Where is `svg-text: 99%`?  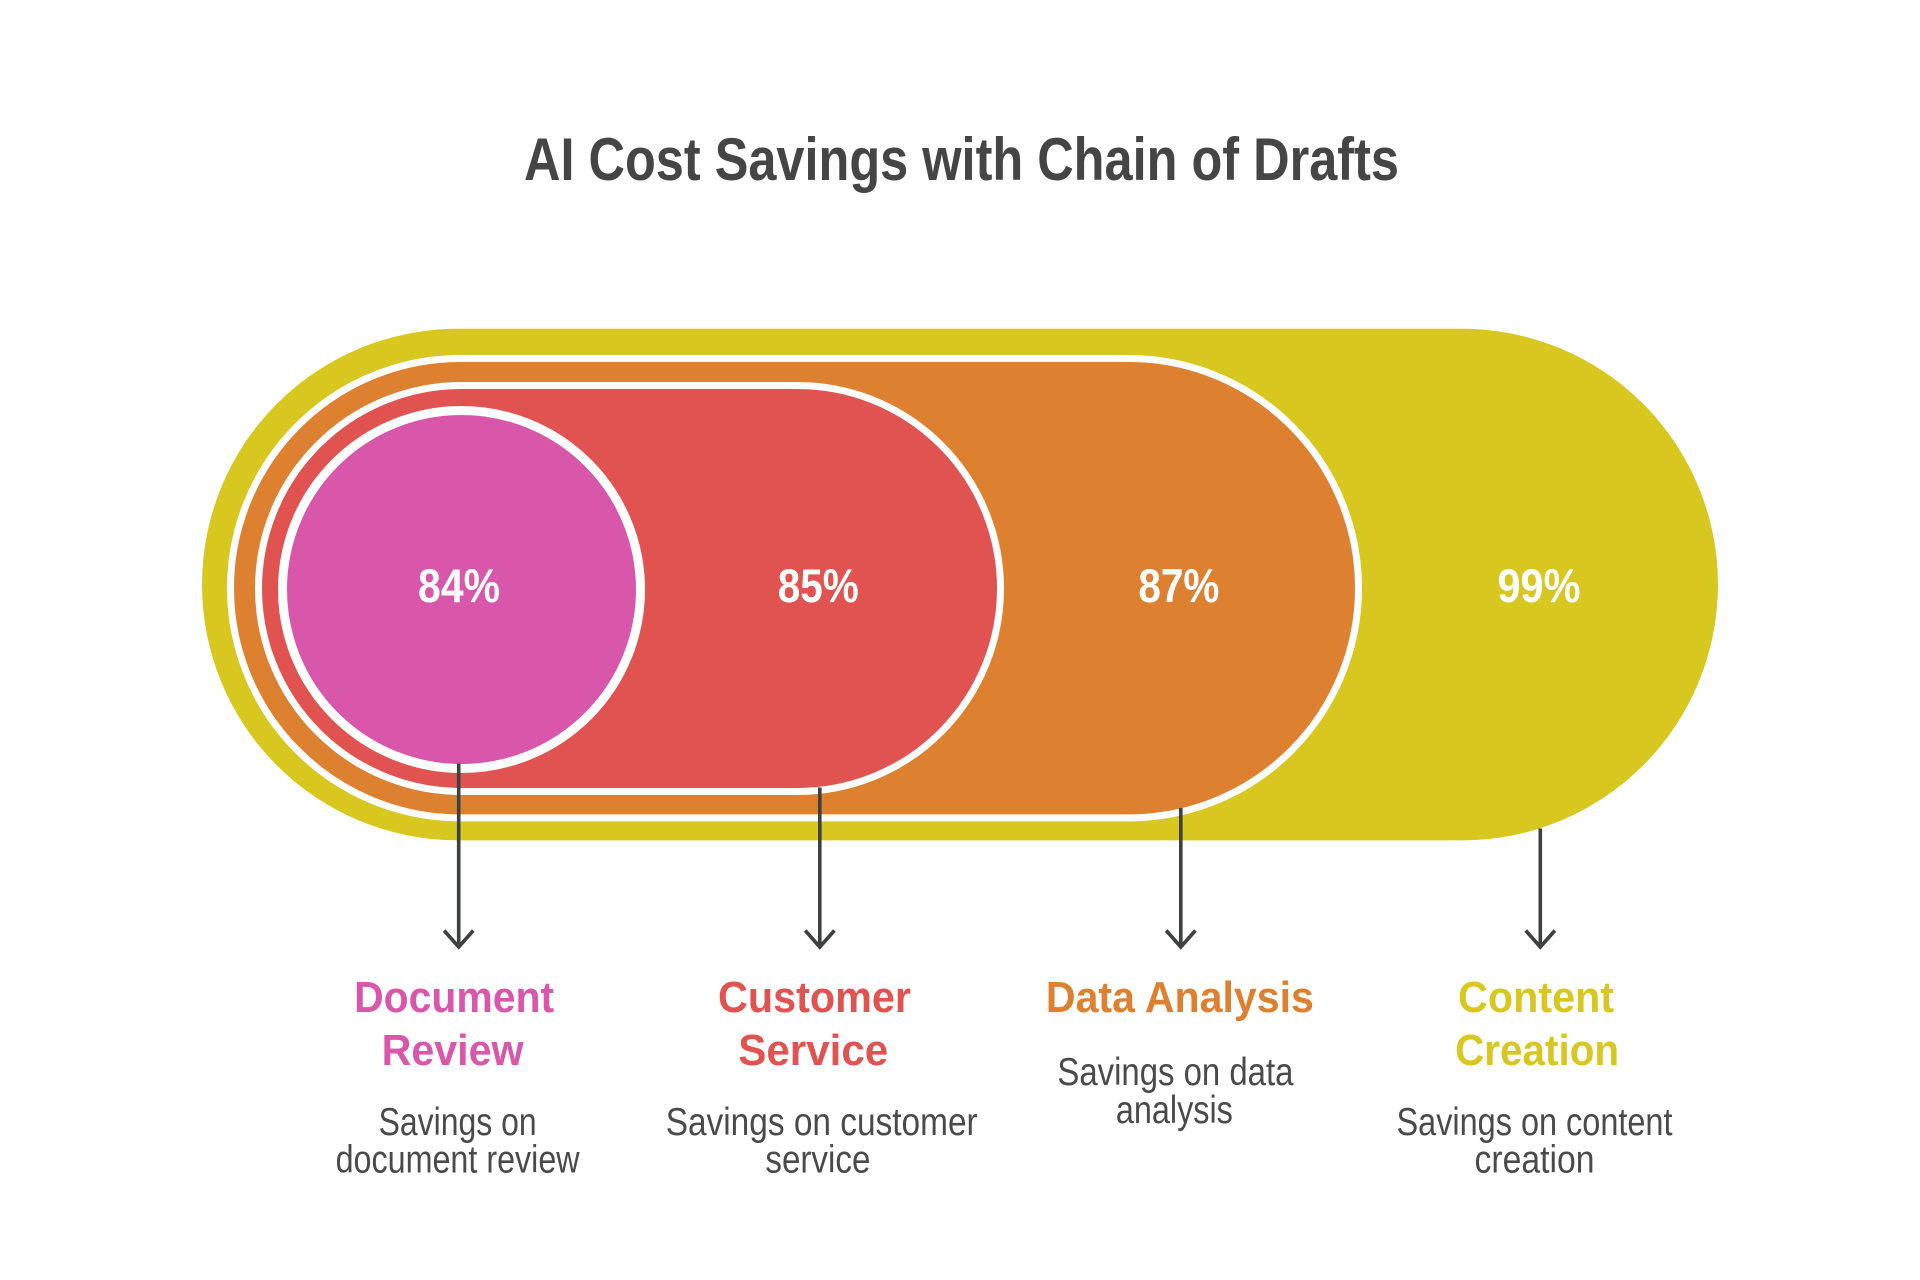
svg-text: 99% is located at coordinates (1539, 586).